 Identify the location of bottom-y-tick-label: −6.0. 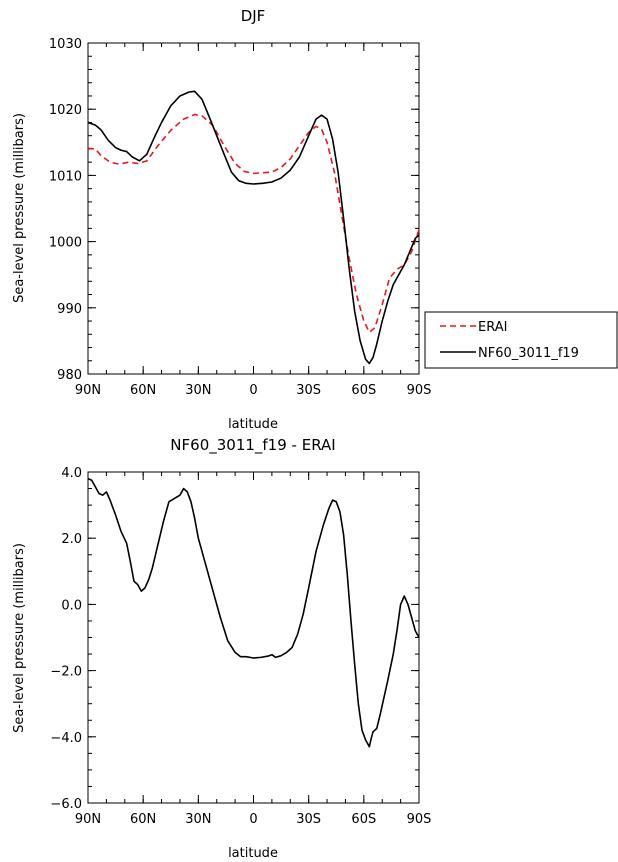
(66, 804).